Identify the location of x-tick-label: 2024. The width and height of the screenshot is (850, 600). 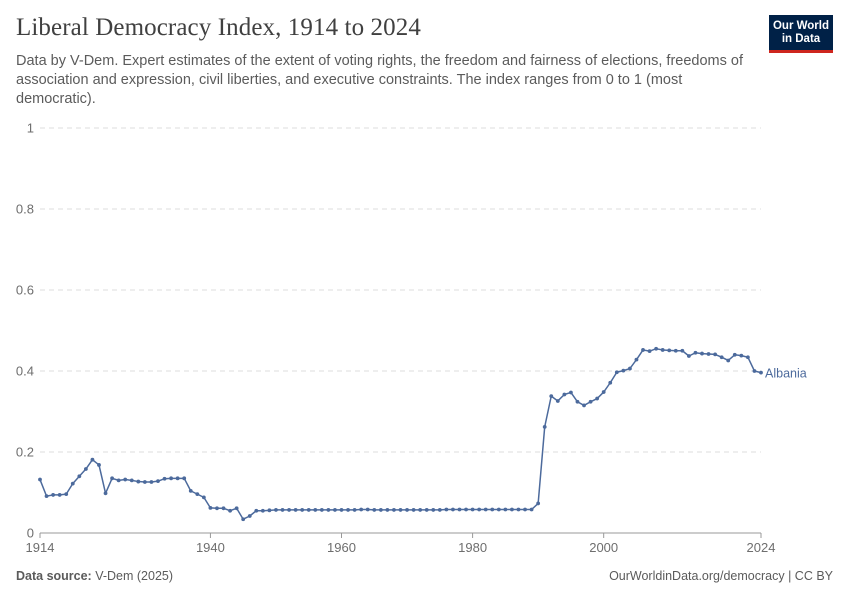
(761, 547).